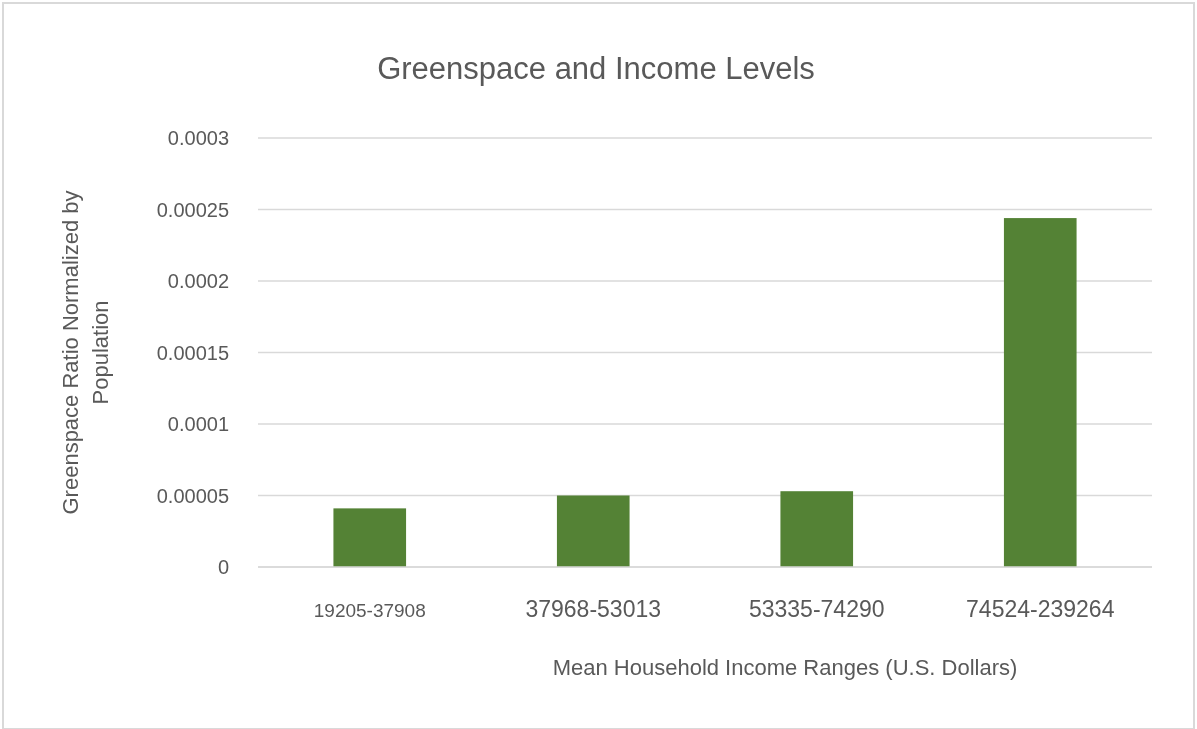  I want to click on x-axis-title: Mean Household Income Ranges (U.S. Dollars), so click(785, 667).